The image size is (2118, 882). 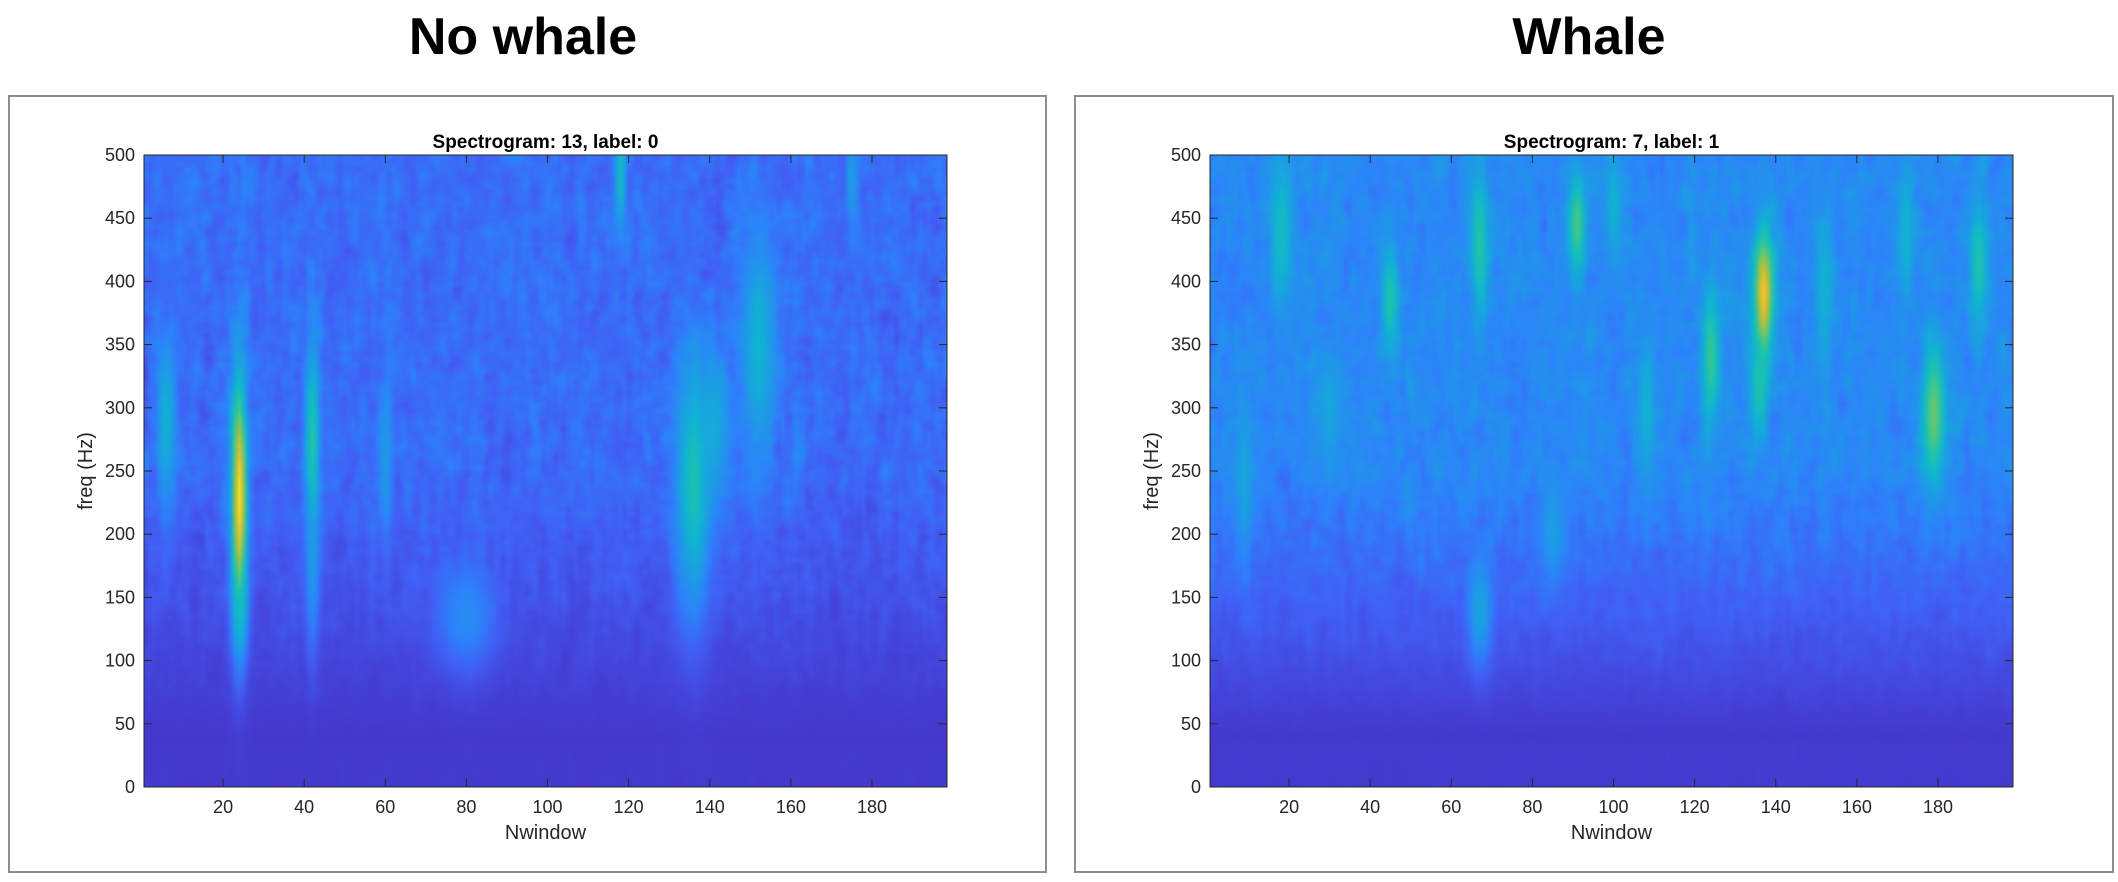 I want to click on panel-heading-no-whale: No whale, so click(x=523, y=37).